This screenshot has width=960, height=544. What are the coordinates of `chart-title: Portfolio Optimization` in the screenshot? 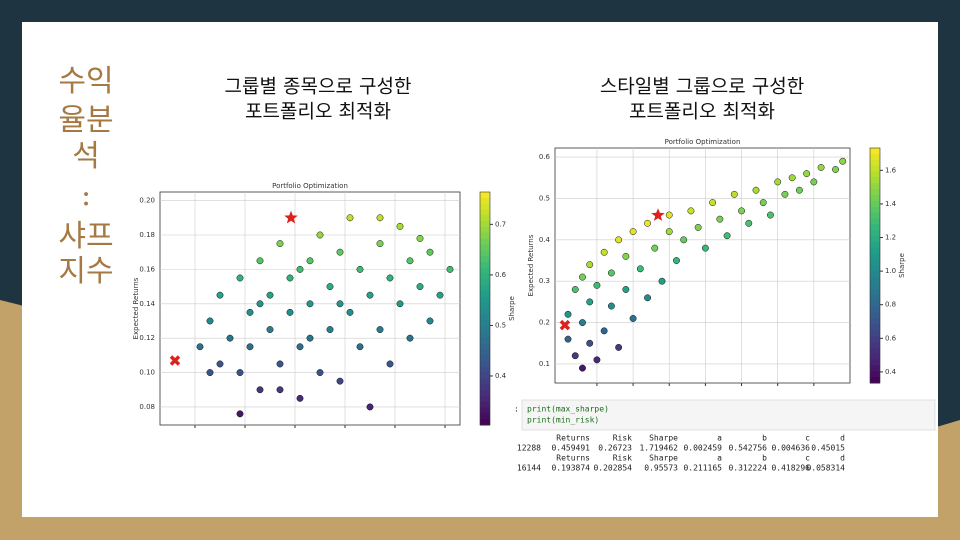 It's located at (703, 142).